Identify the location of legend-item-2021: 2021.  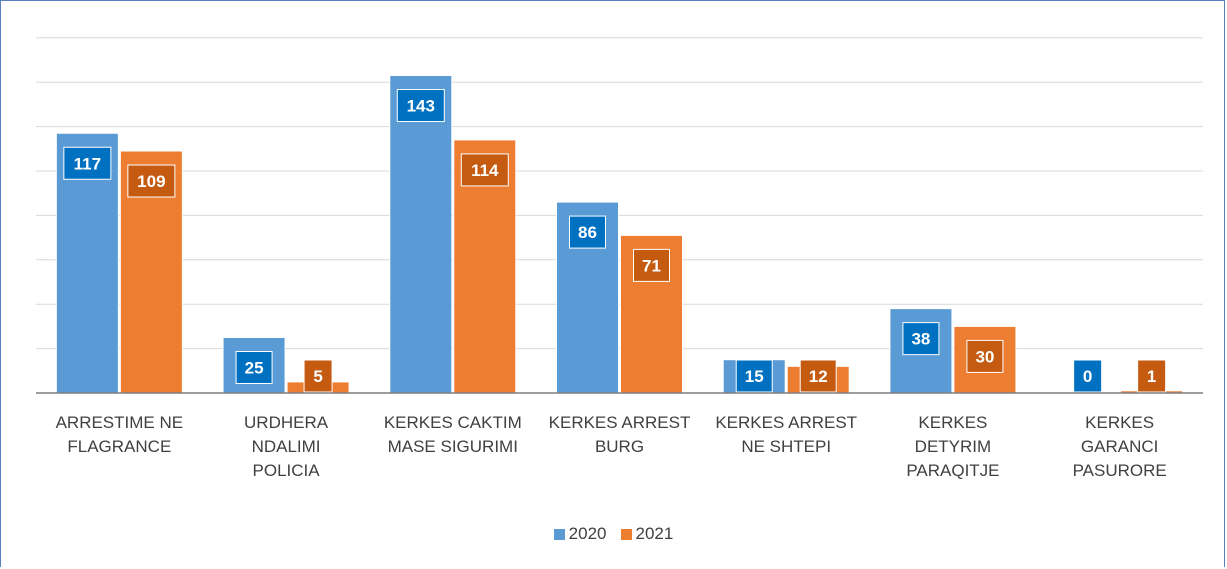
(647, 534).